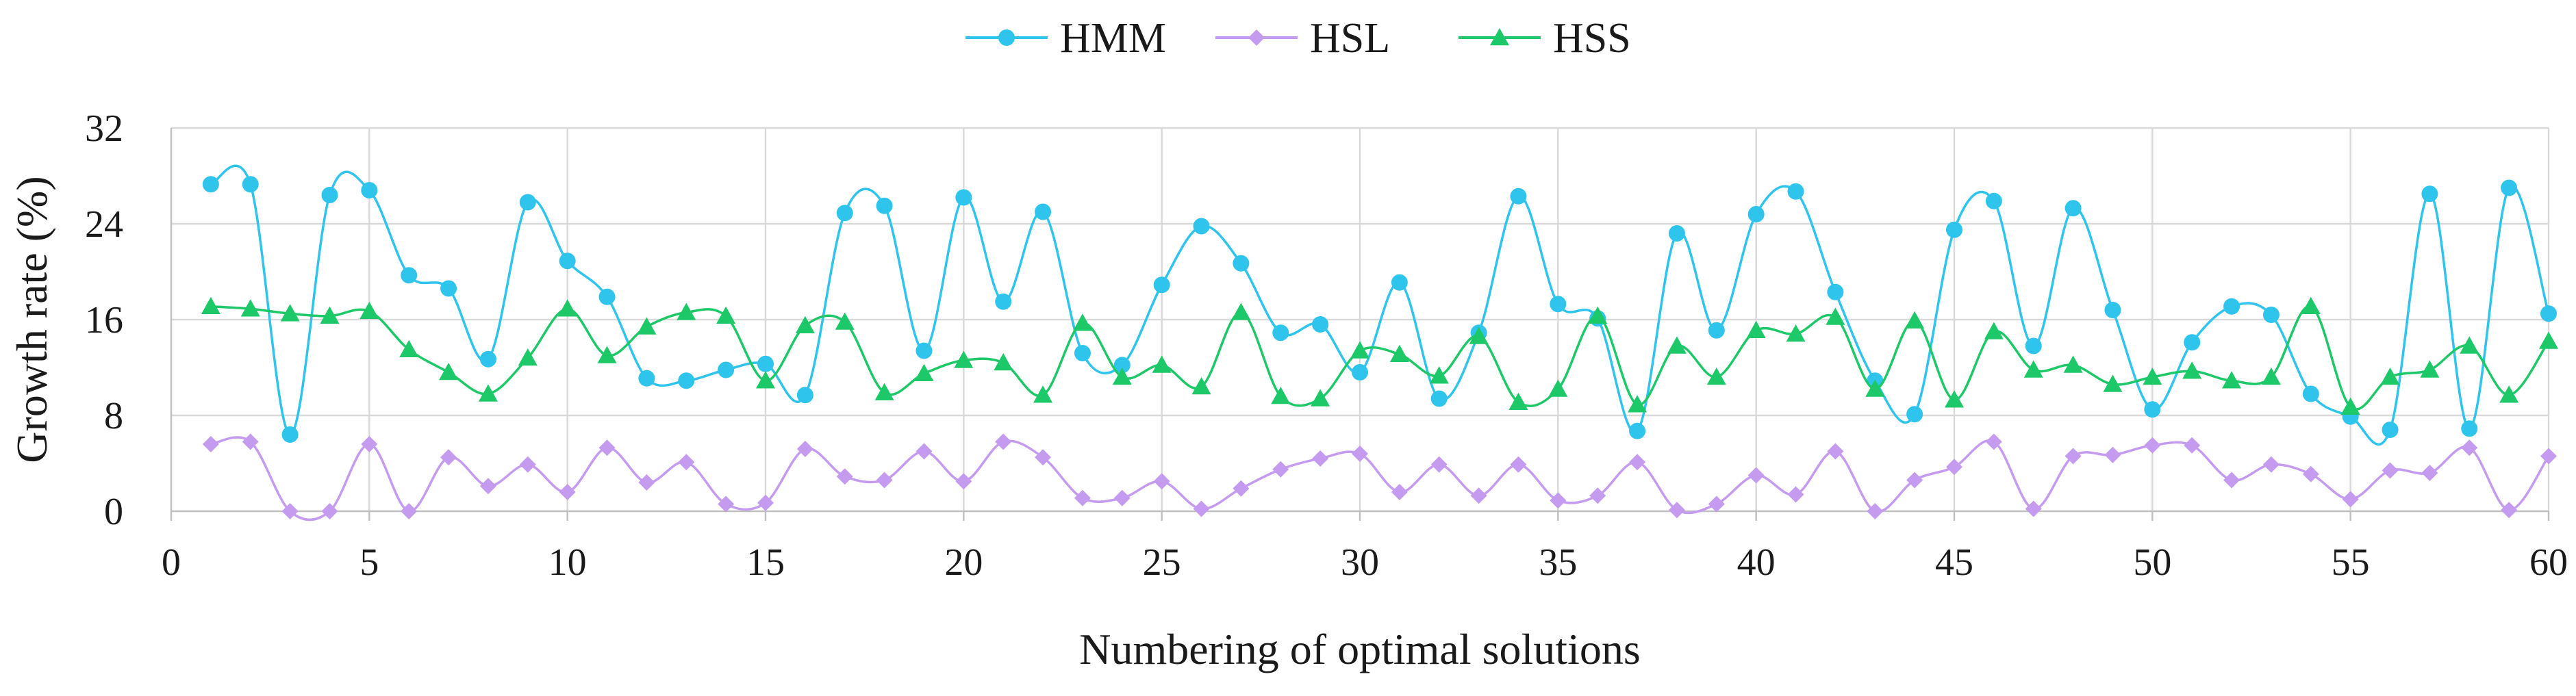  What do you see at coordinates (1954, 562) in the screenshot?
I see `x-tick-label-45: 45` at bounding box center [1954, 562].